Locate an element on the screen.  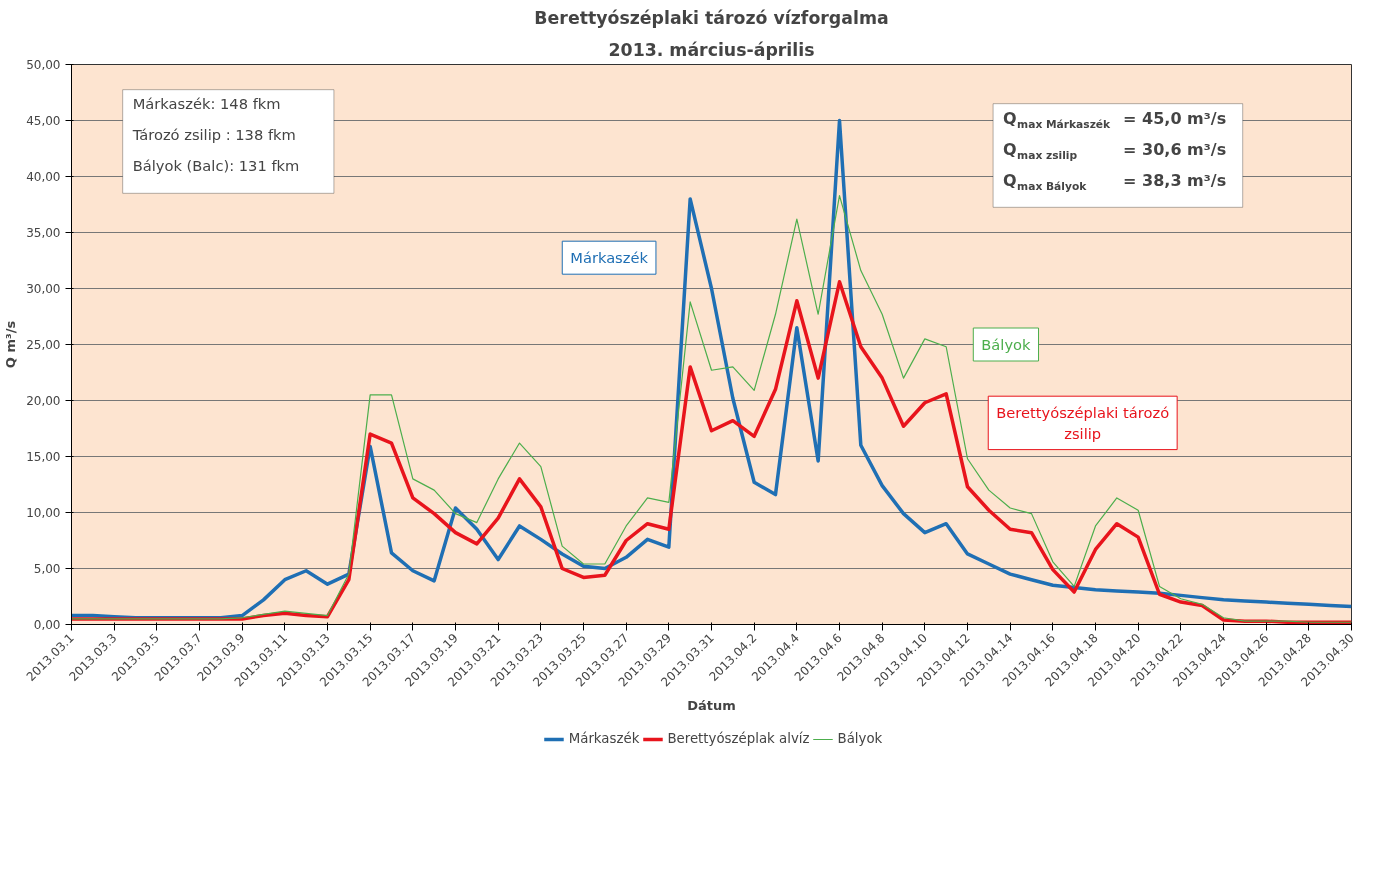
annotation: Bályok is located at coordinates (1006, 344).